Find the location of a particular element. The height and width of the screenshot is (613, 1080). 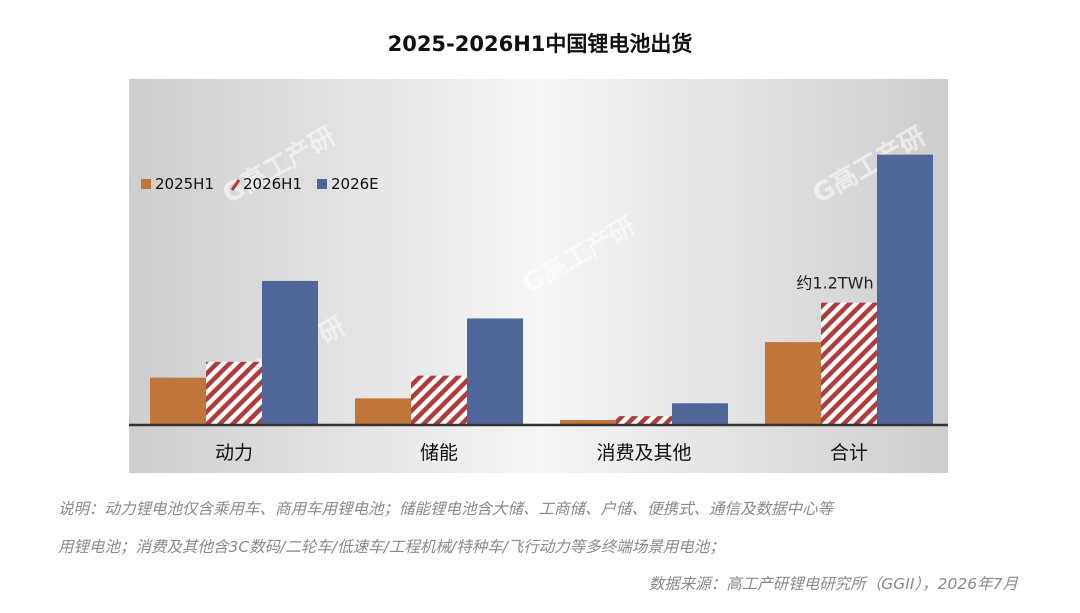

annotation-label: 约1.2TWh is located at coordinates (834, 283).